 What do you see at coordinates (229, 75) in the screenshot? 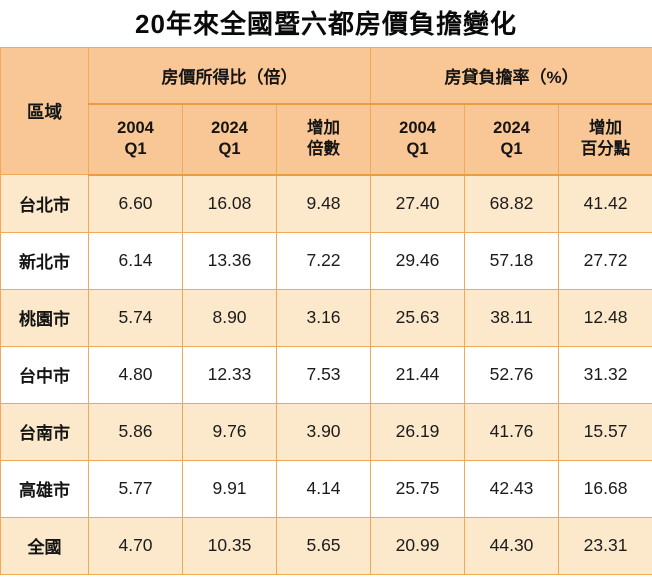
I see `group-header-price-income-ratio: 房價所得比（倍）` at bounding box center [229, 75].